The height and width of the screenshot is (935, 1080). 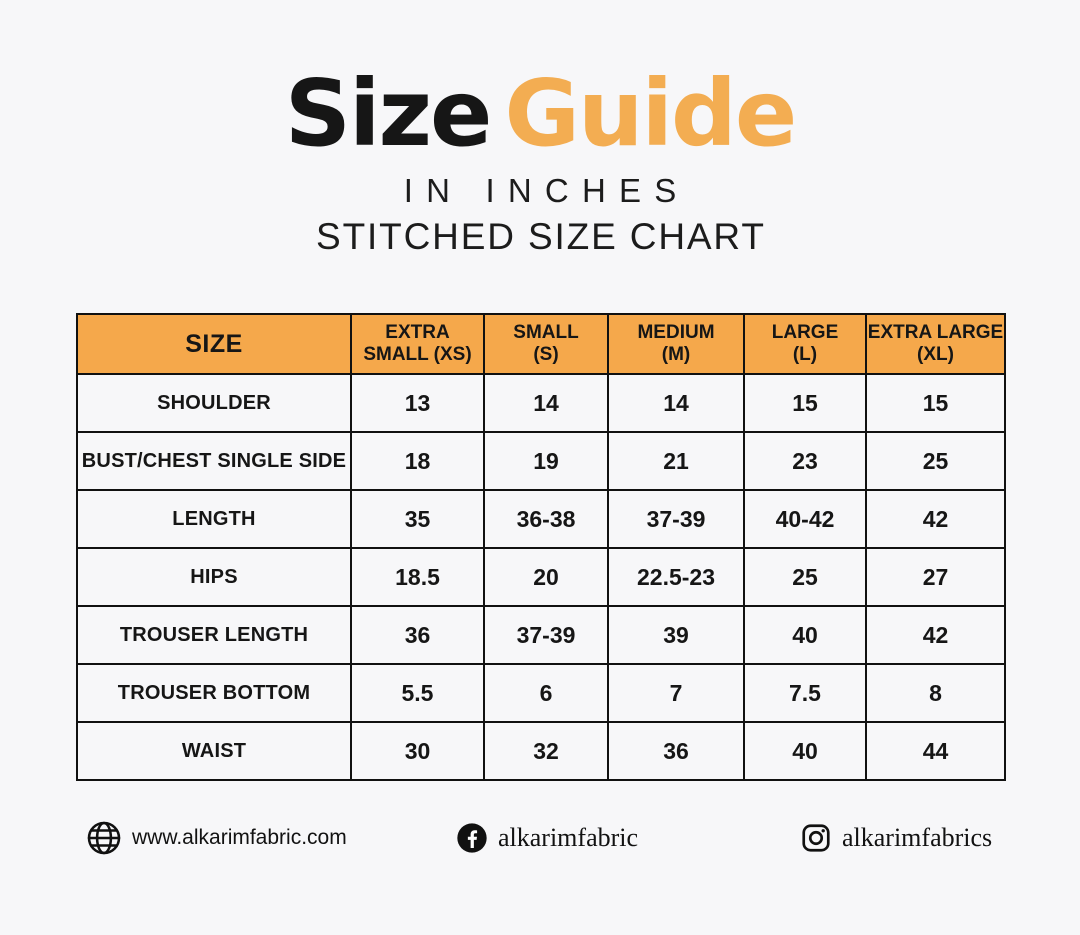 What do you see at coordinates (805, 519) in the screenshot?
I see `cell-value: 40-42` at bounding box center [805, 519].